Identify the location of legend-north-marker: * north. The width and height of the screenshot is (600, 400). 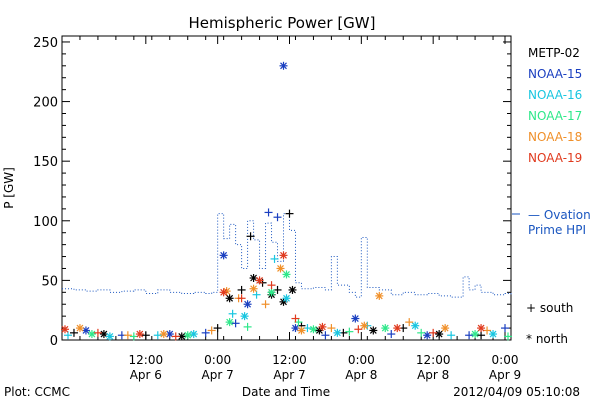
(547, 339).